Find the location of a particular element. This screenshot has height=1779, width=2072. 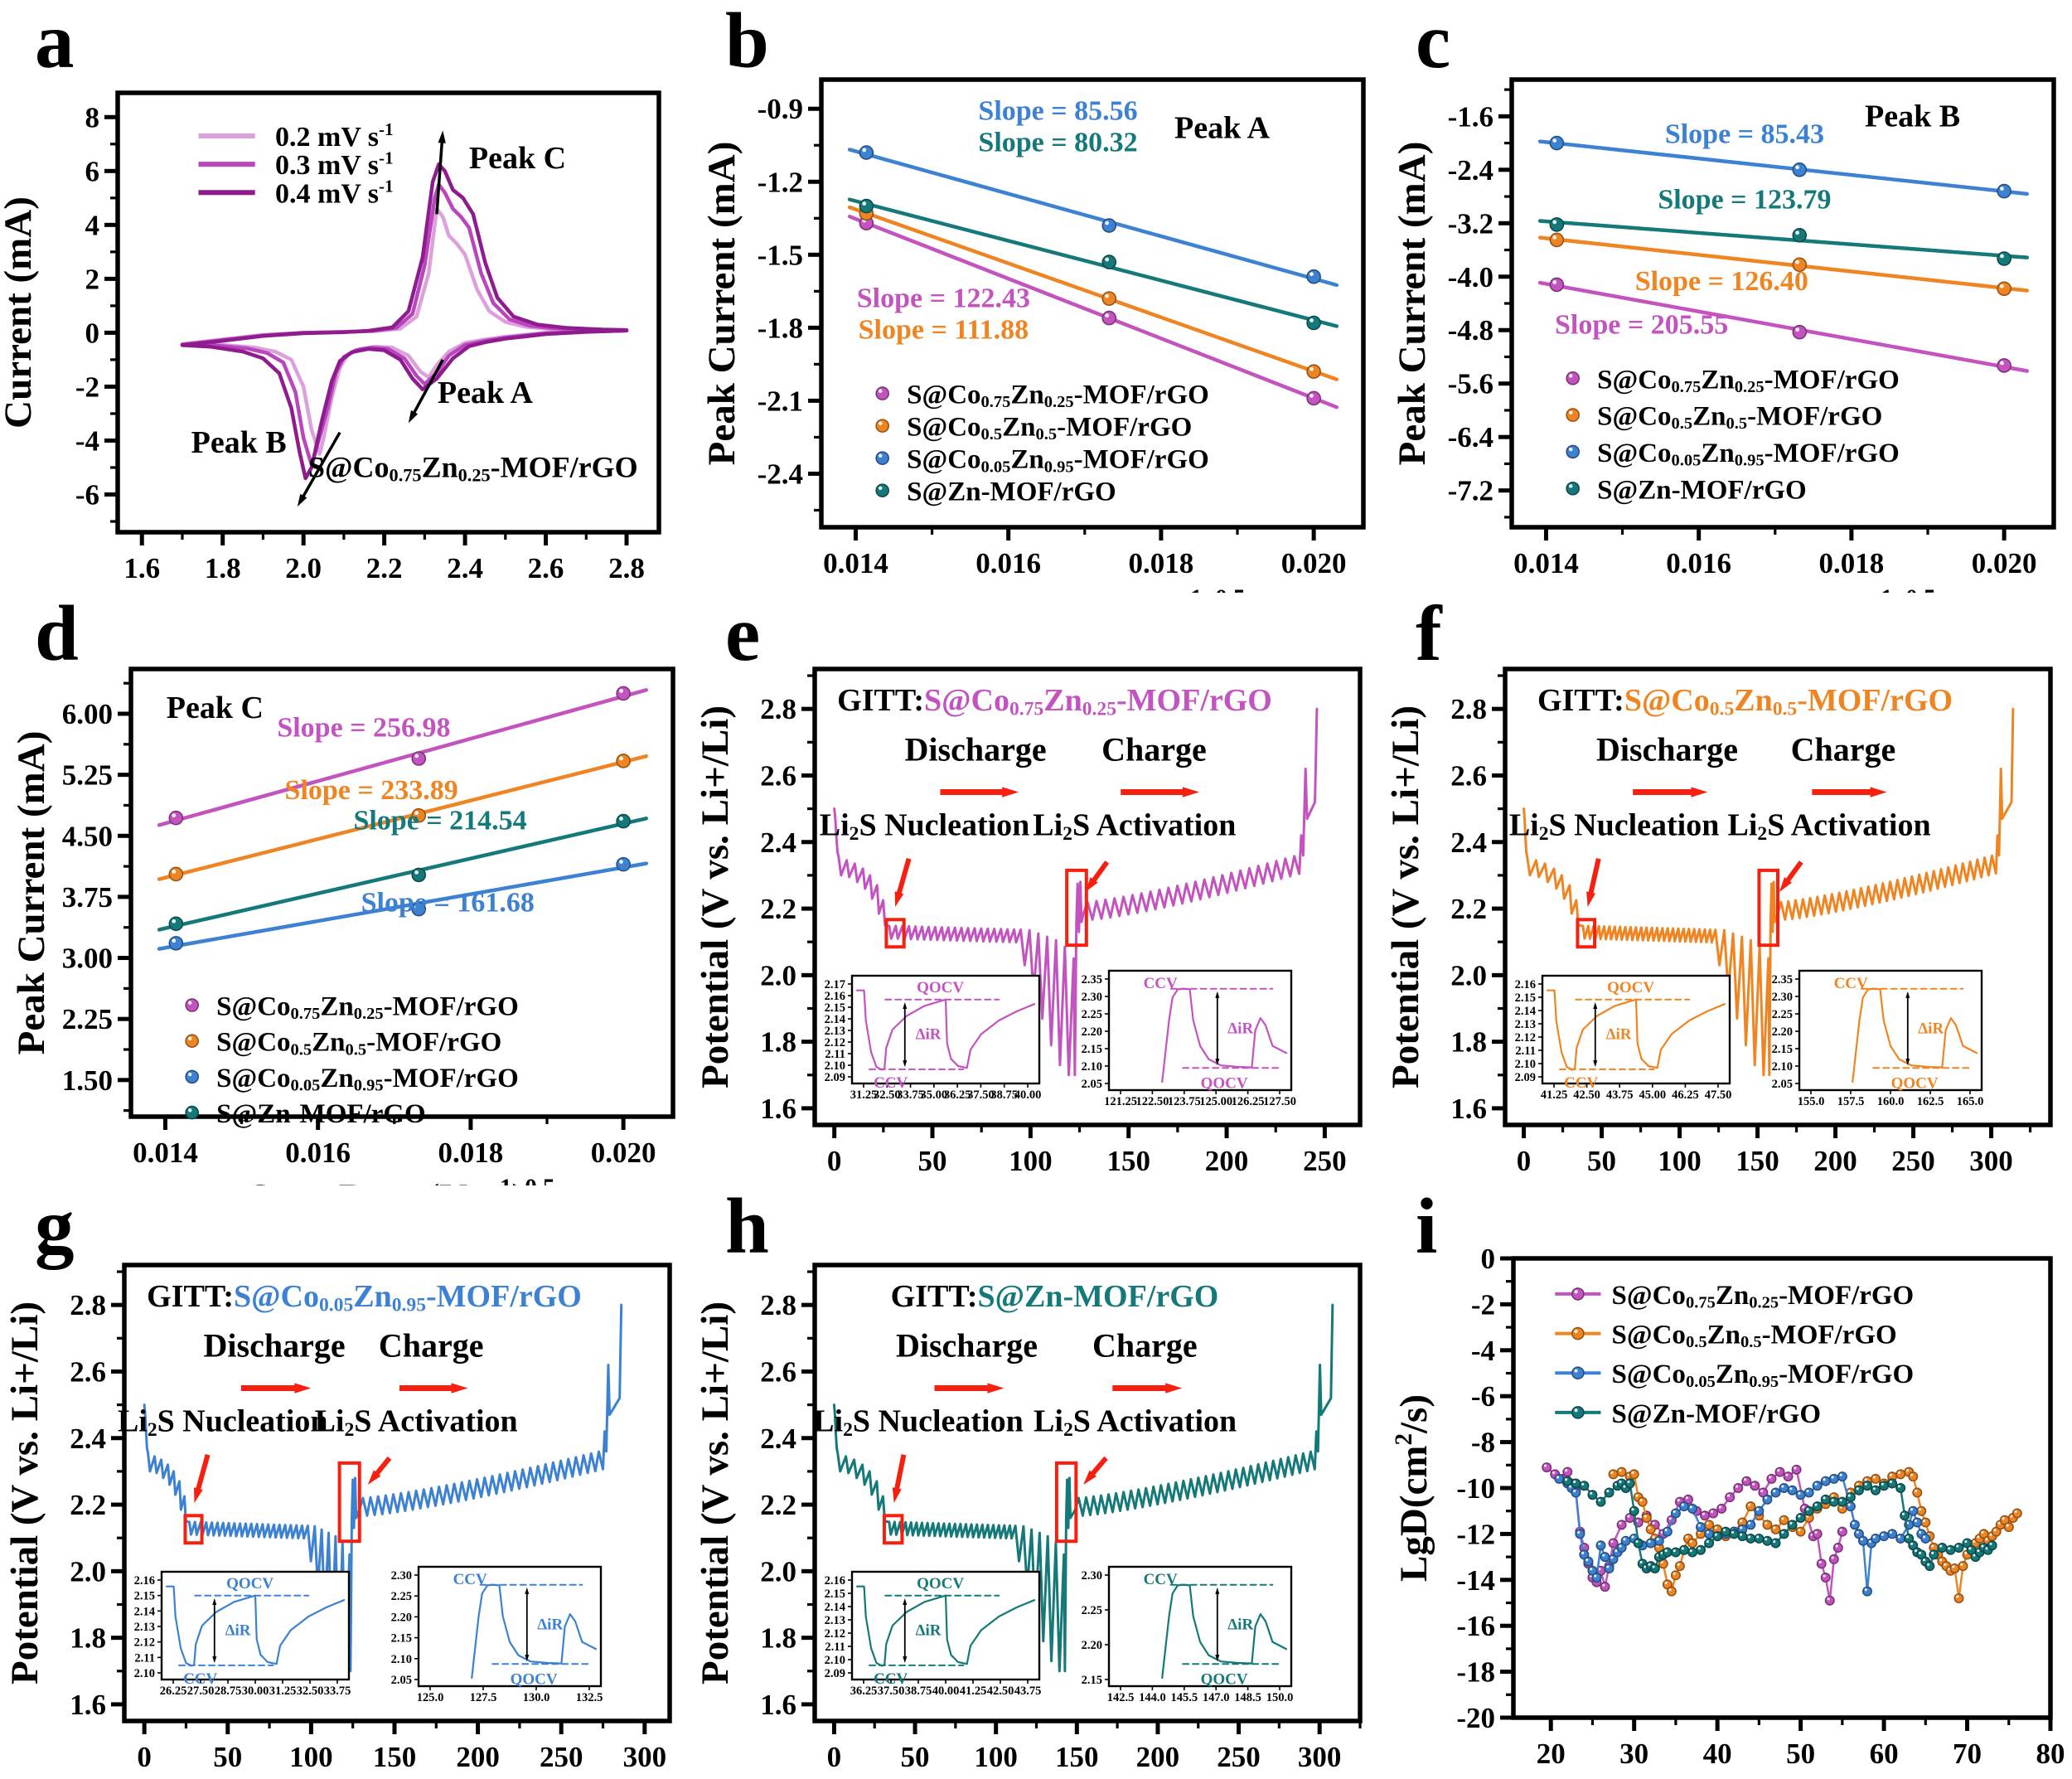

inset-y-tick: 2.25 is located at coordinates (1092, 1014).